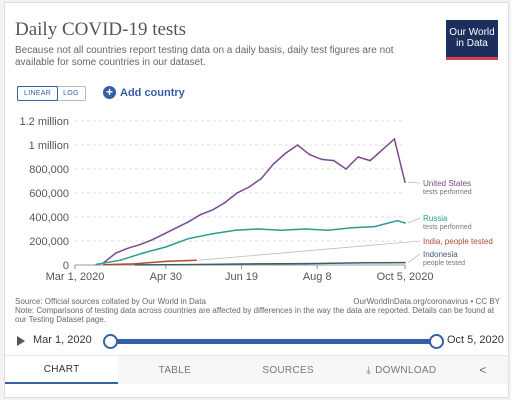  I want to click on timeline-start-label: Mar 1, 2020, so click(62, 340).